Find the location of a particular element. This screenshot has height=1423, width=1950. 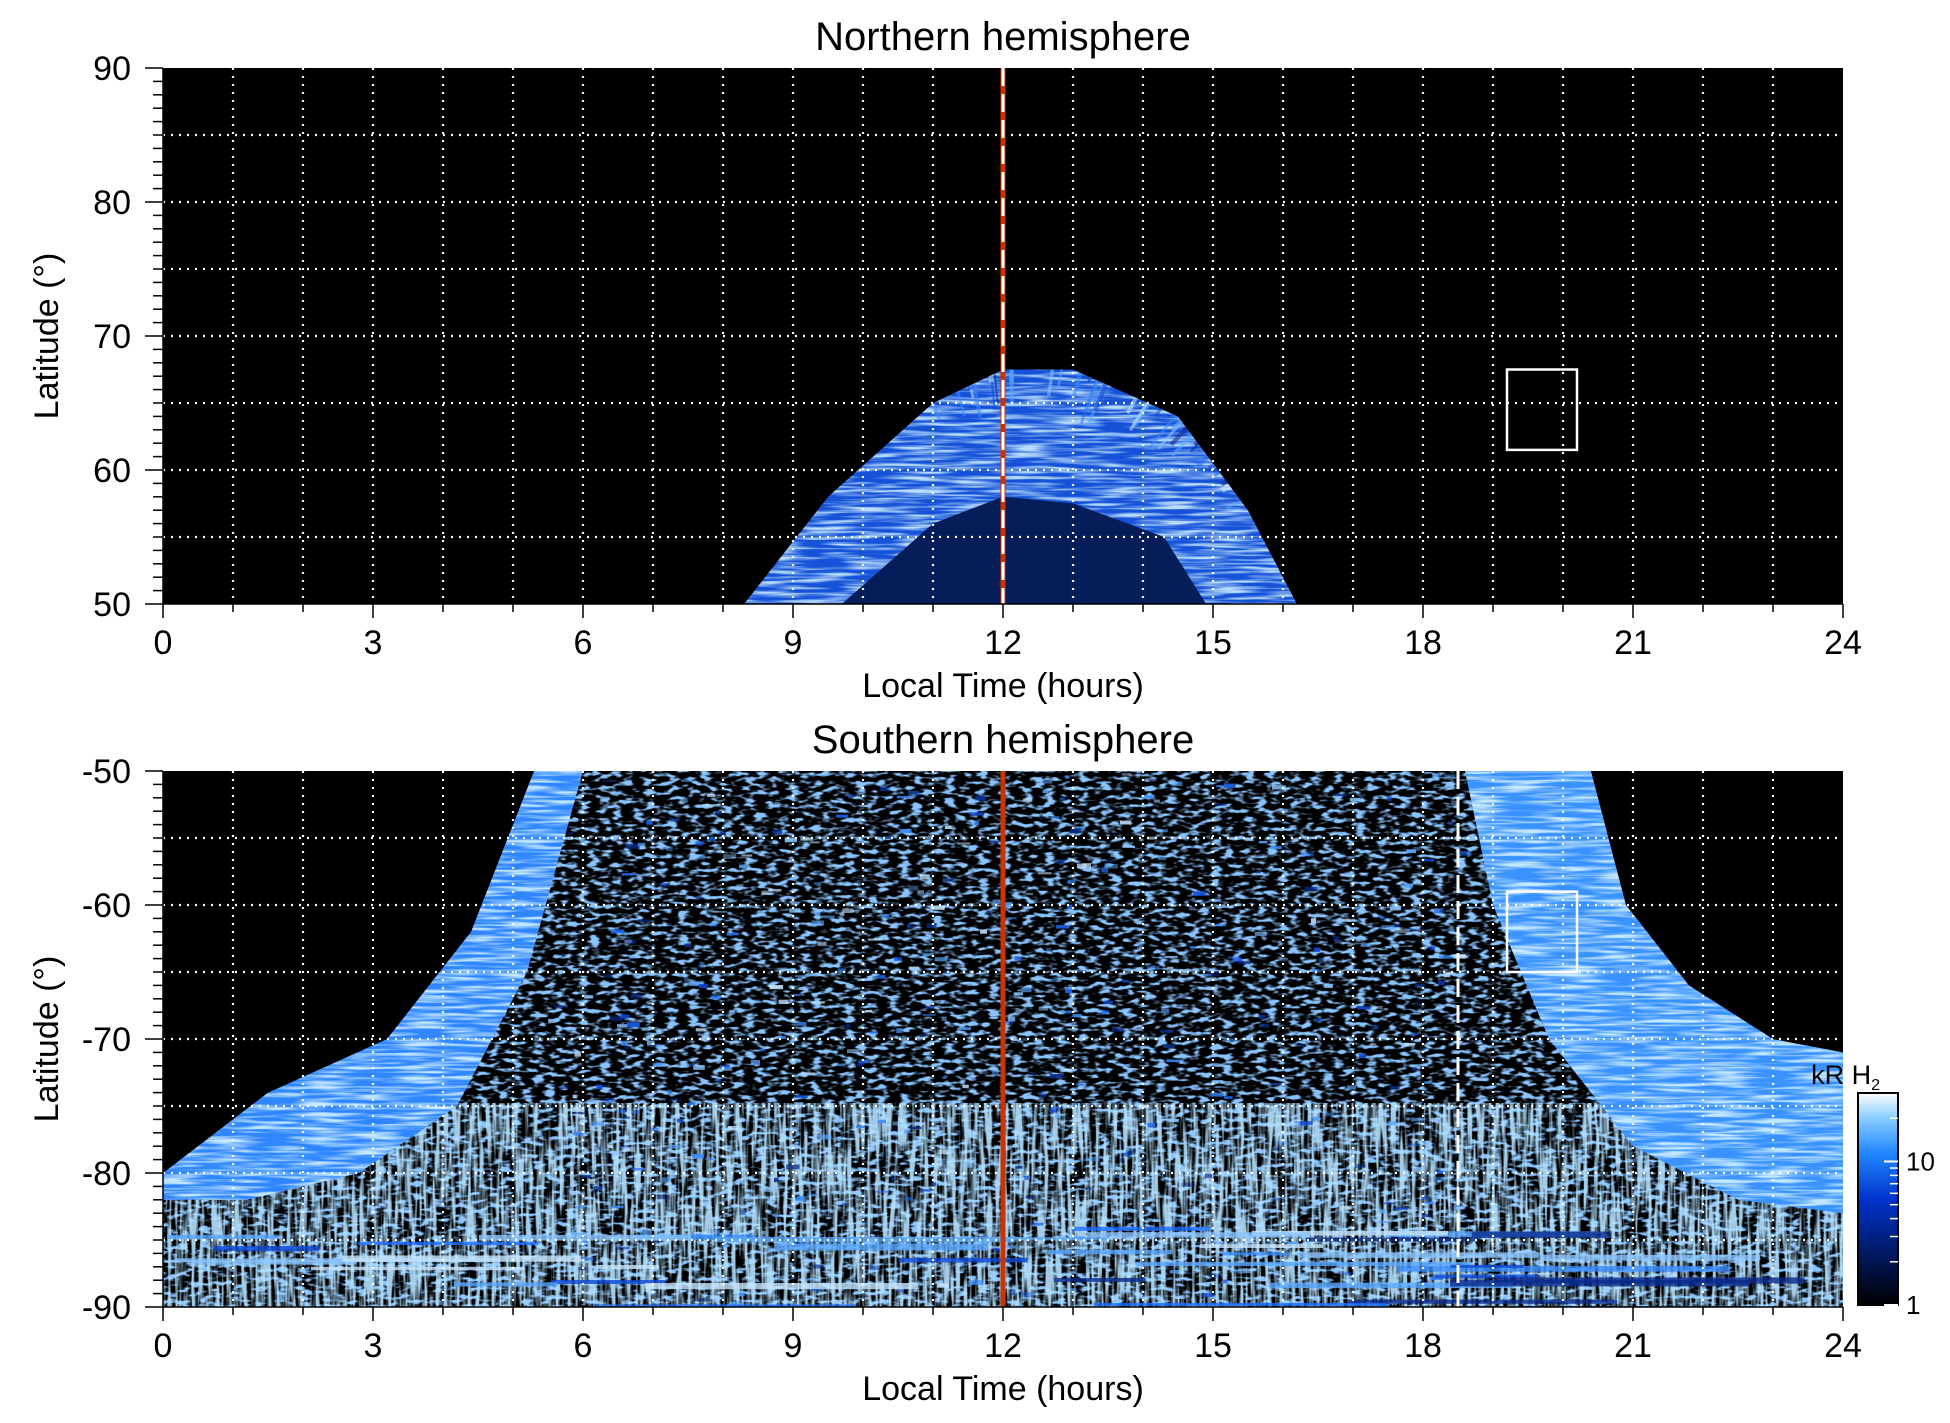

northern-markers is located at coordinates (1289, 336).